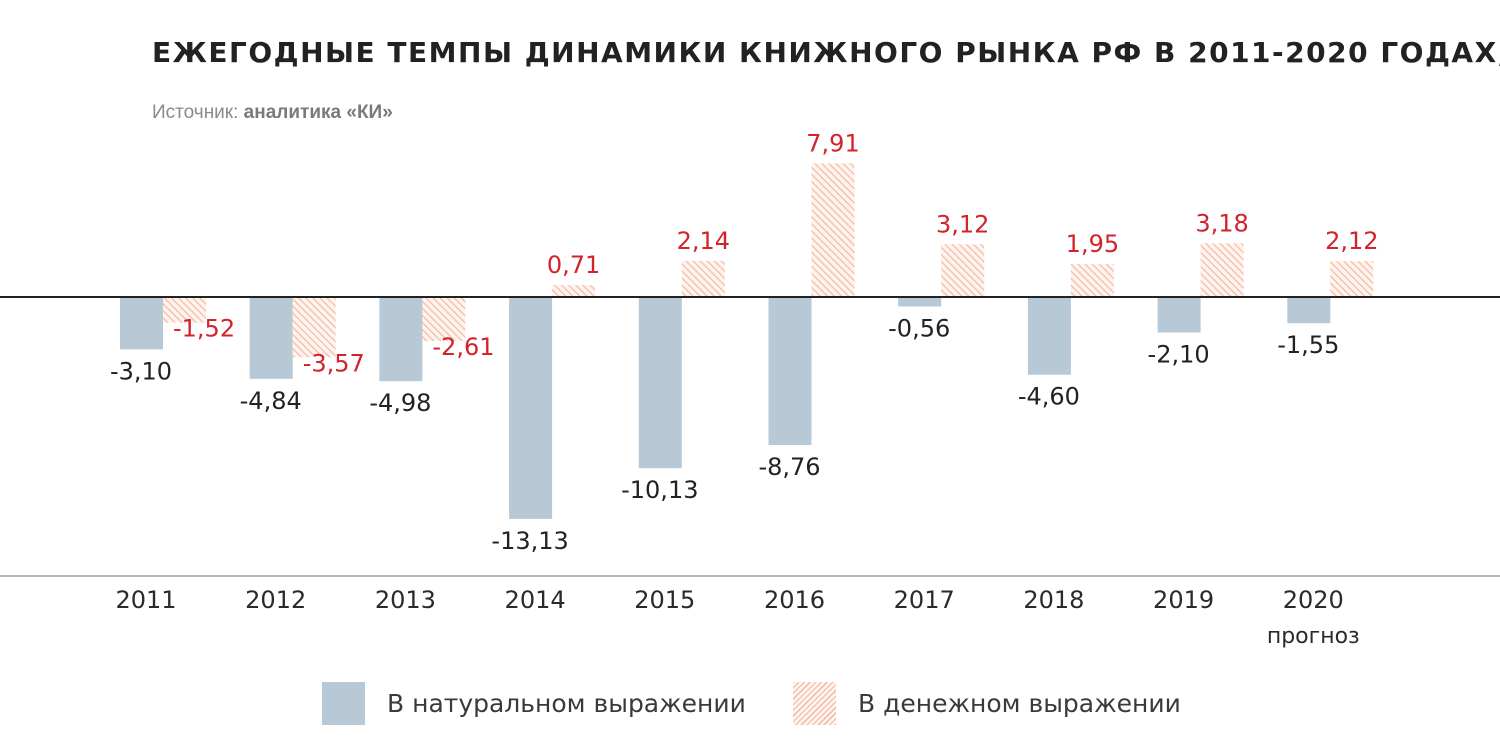 This screenshot has width=1500, height=750. Describe the element at coordinates (1183, 600) in the screenshot. I see `x-tick-label-2019: 2019` at that location.